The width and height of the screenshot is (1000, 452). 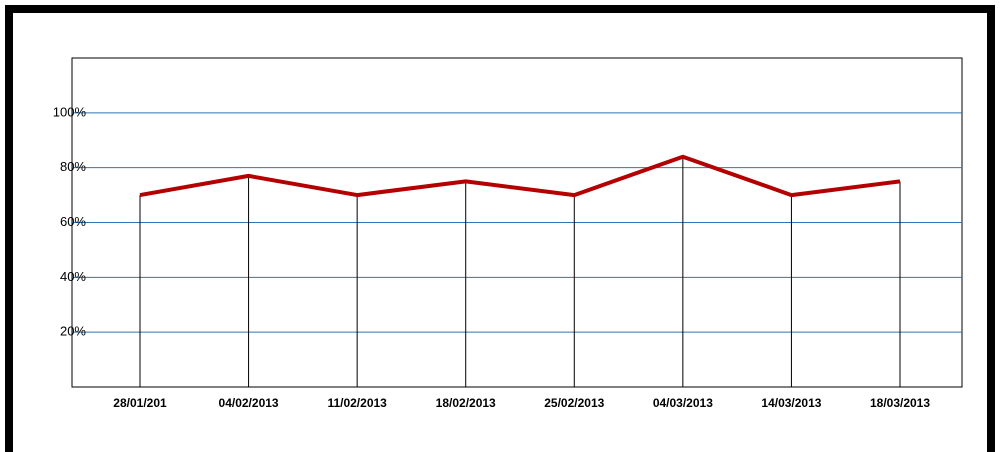 I want to click on x-tick-label: 04/02/2013, so click(x=249, y=403).